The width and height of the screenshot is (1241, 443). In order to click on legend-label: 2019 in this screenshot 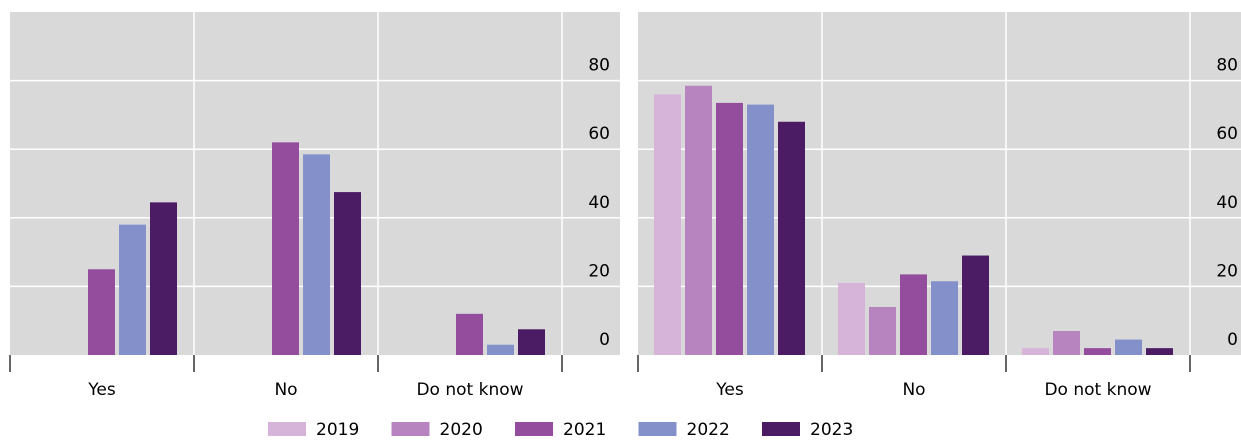, I will do `click(337, 429)`.